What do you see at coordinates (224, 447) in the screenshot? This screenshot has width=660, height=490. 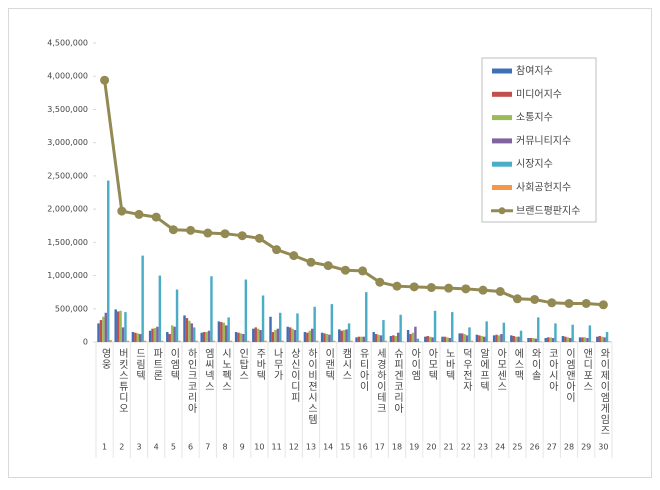 I see `rank-label: 8` at bounding box center [224, 447].